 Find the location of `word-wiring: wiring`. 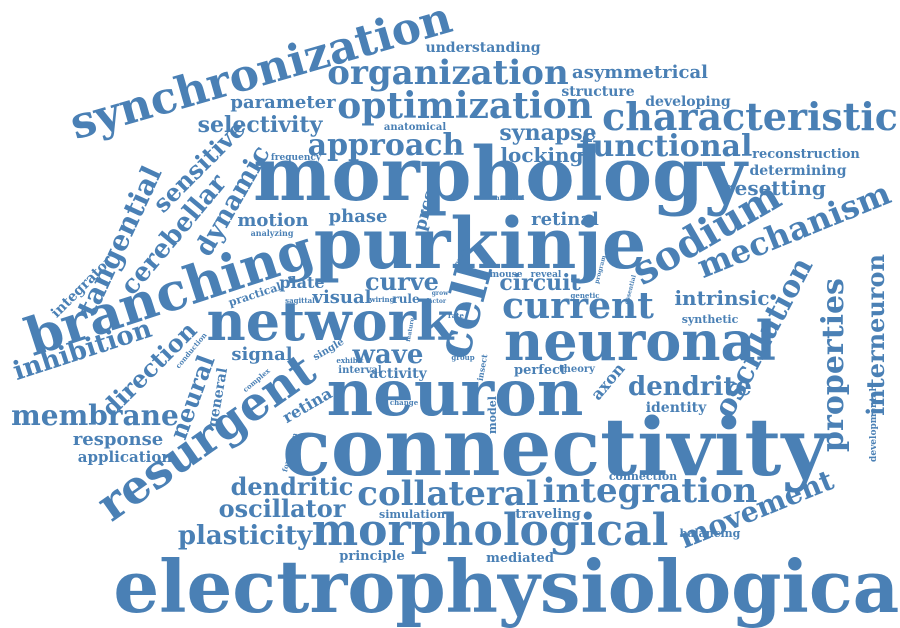

word-wiring: wiring is located at coordinates (381, 299).